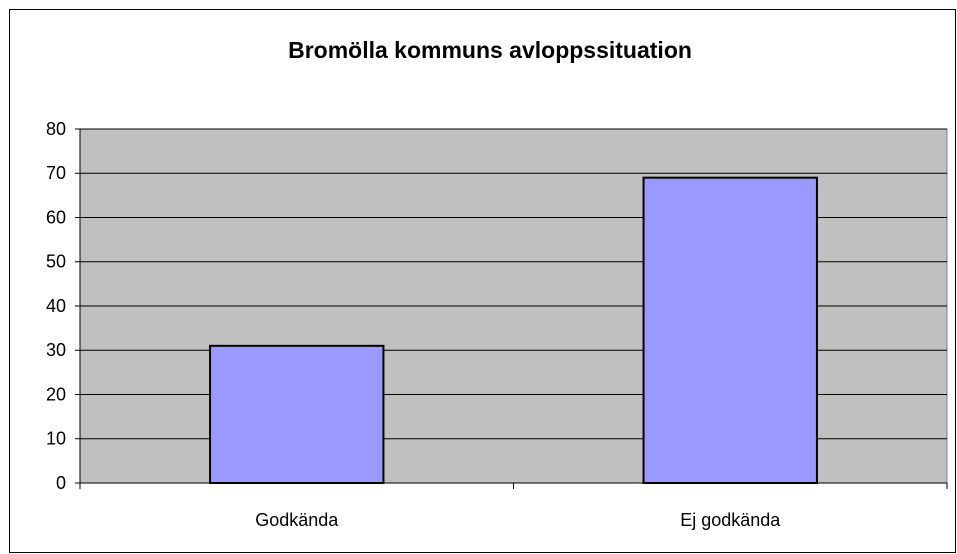 The image size is (957, 554). I want to click on y-tick-label: 40, so click(56, 306).